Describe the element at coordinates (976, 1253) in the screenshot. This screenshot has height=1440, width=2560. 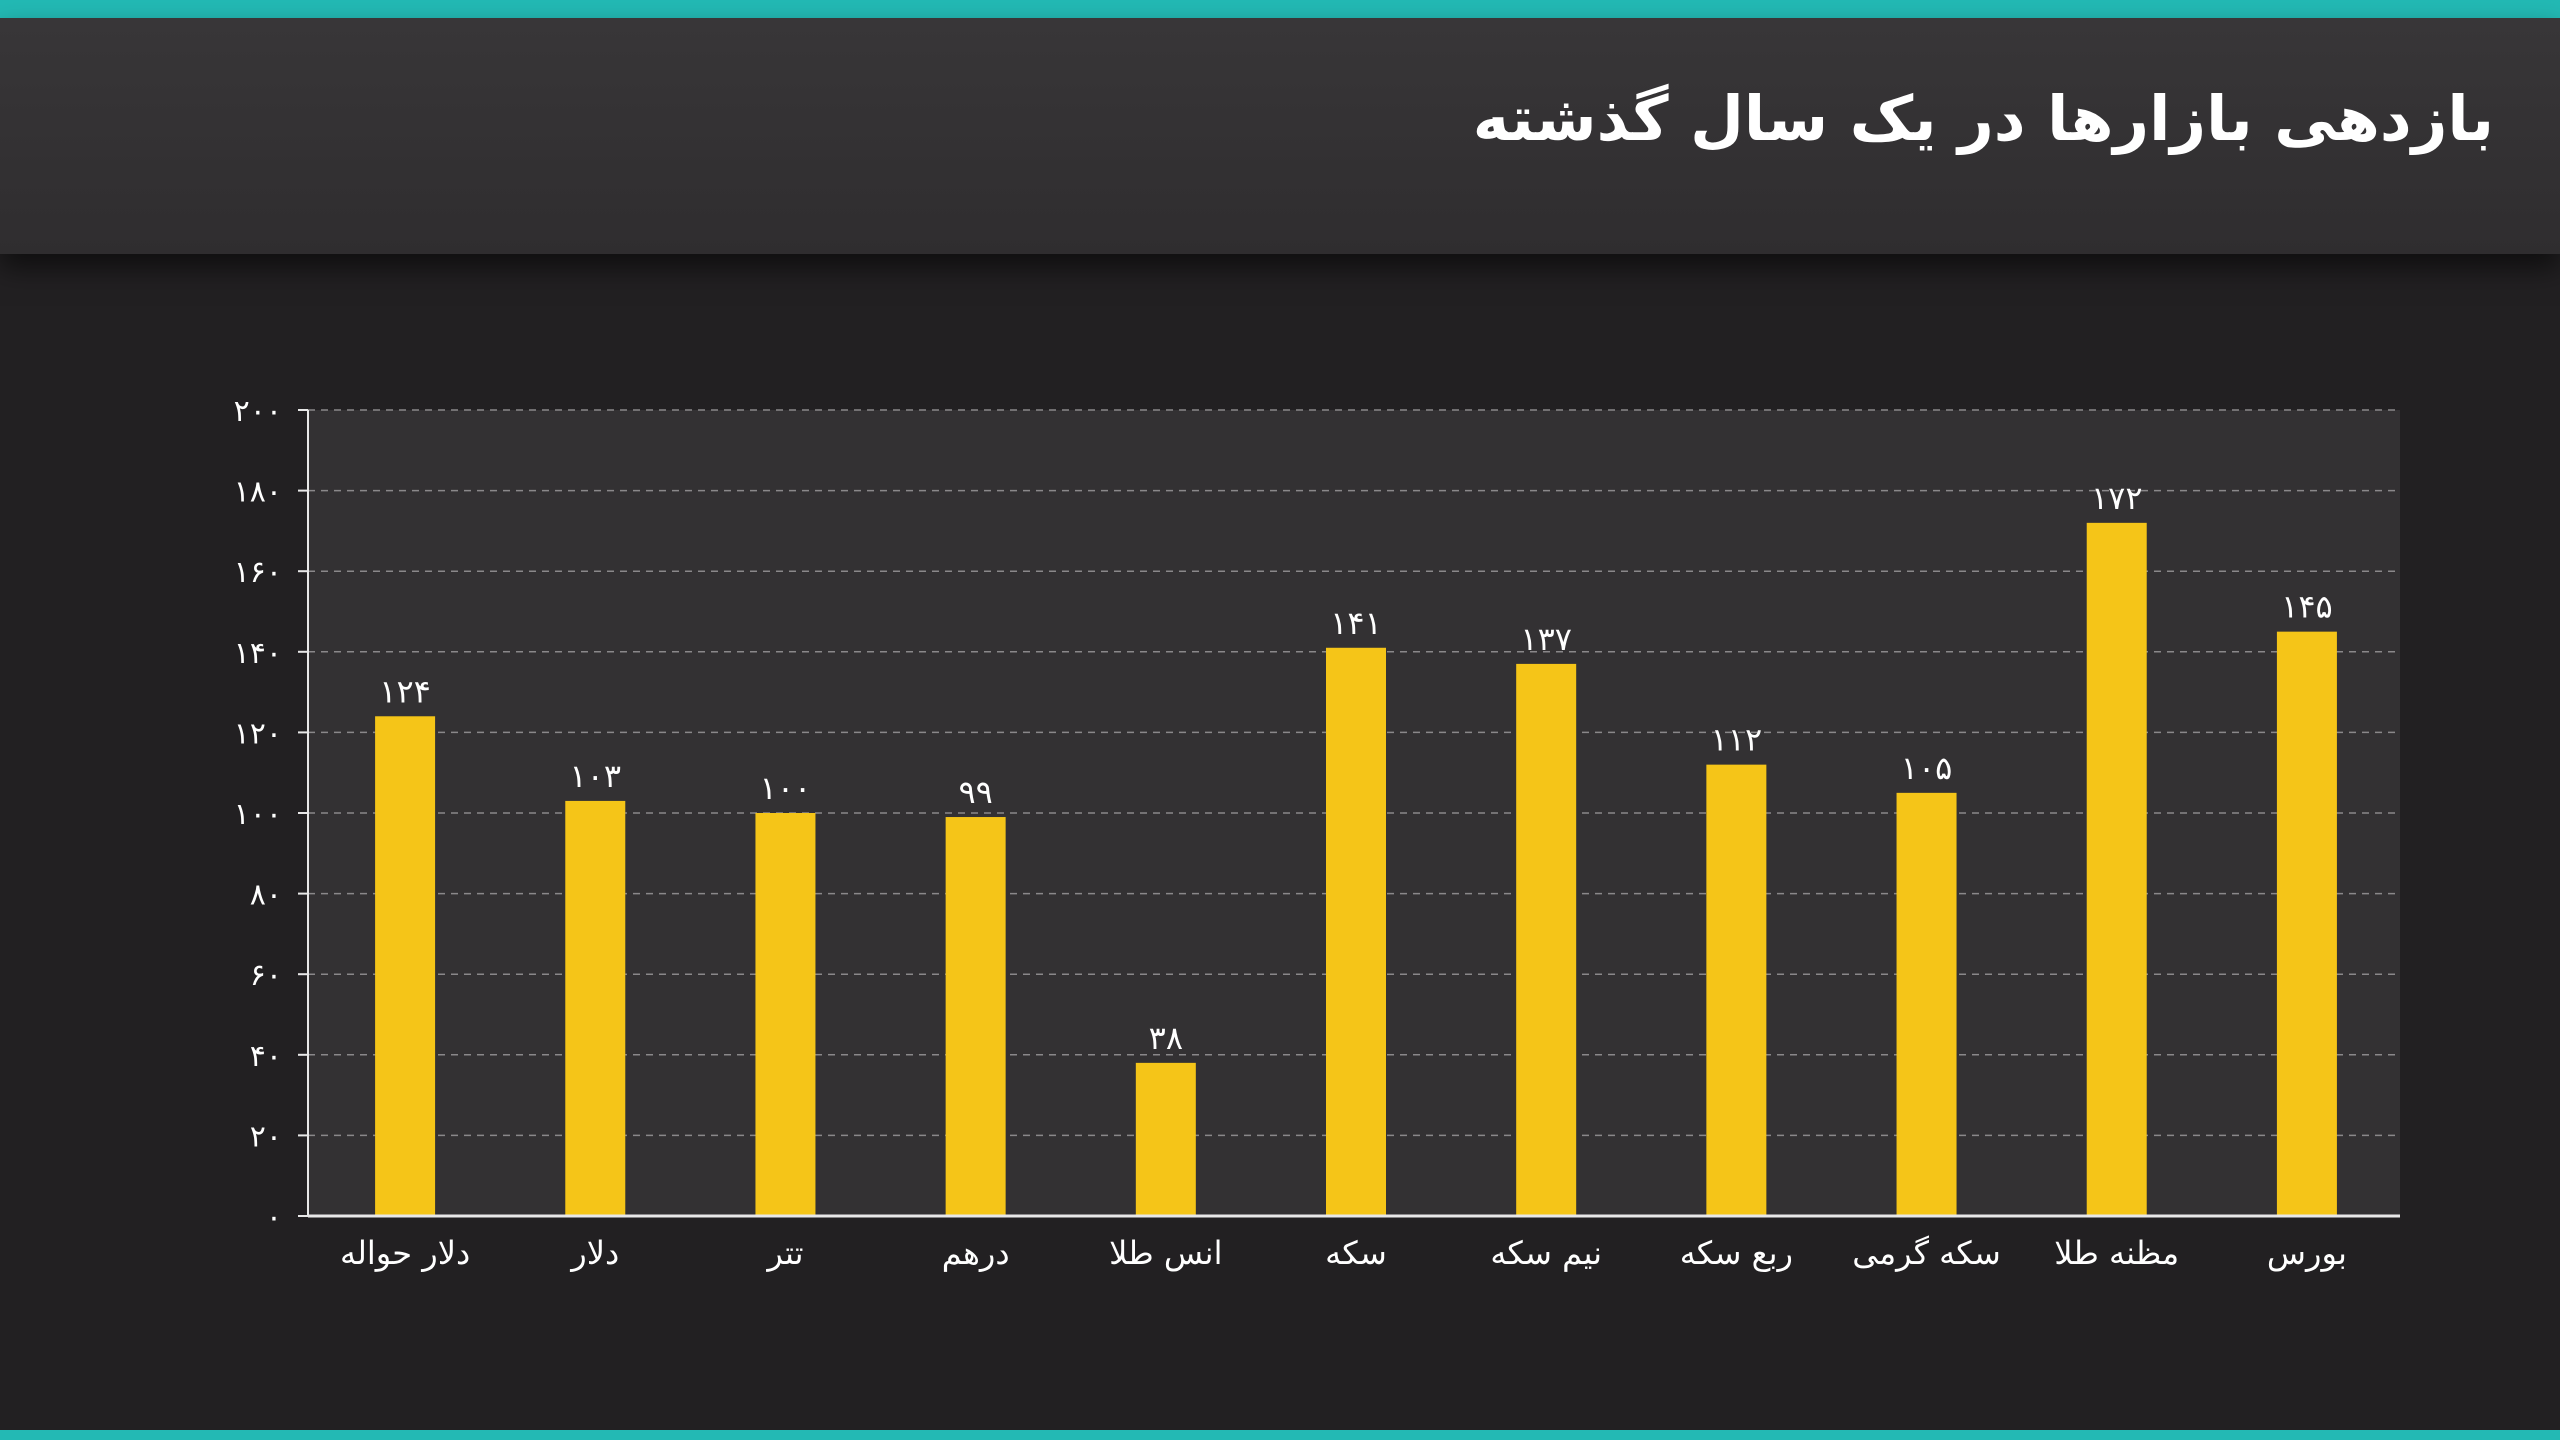
I see `category-label: درهم` at that location.